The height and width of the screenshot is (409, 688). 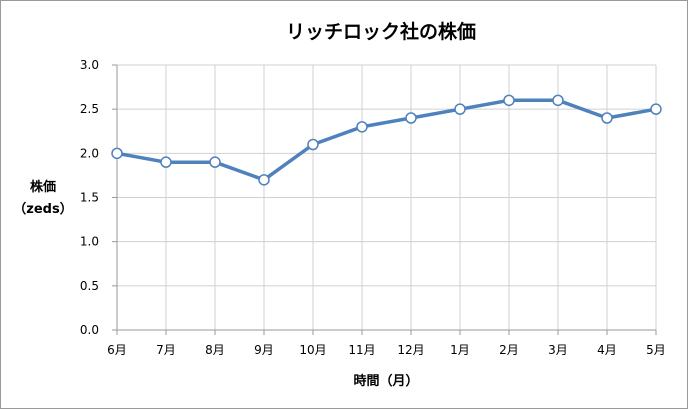 I want to click on x-tick-label: 4月, so click(x=607, y=350).